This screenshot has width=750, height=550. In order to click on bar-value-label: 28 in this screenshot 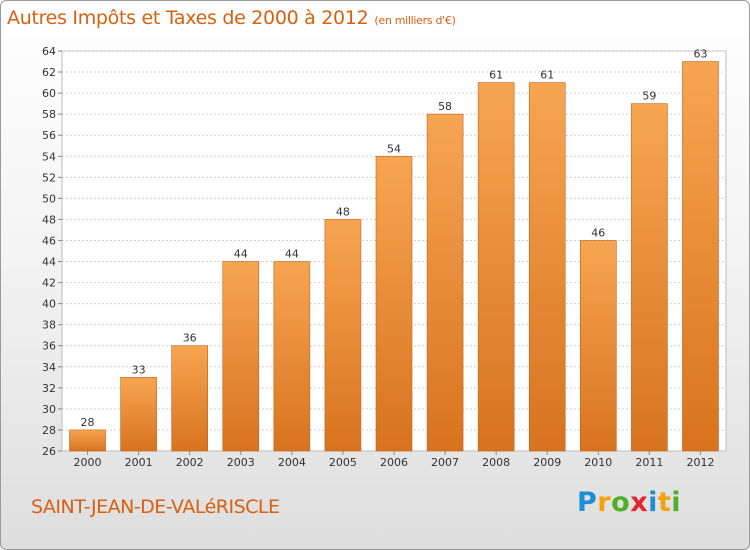, I will do `click(88, 422)`.